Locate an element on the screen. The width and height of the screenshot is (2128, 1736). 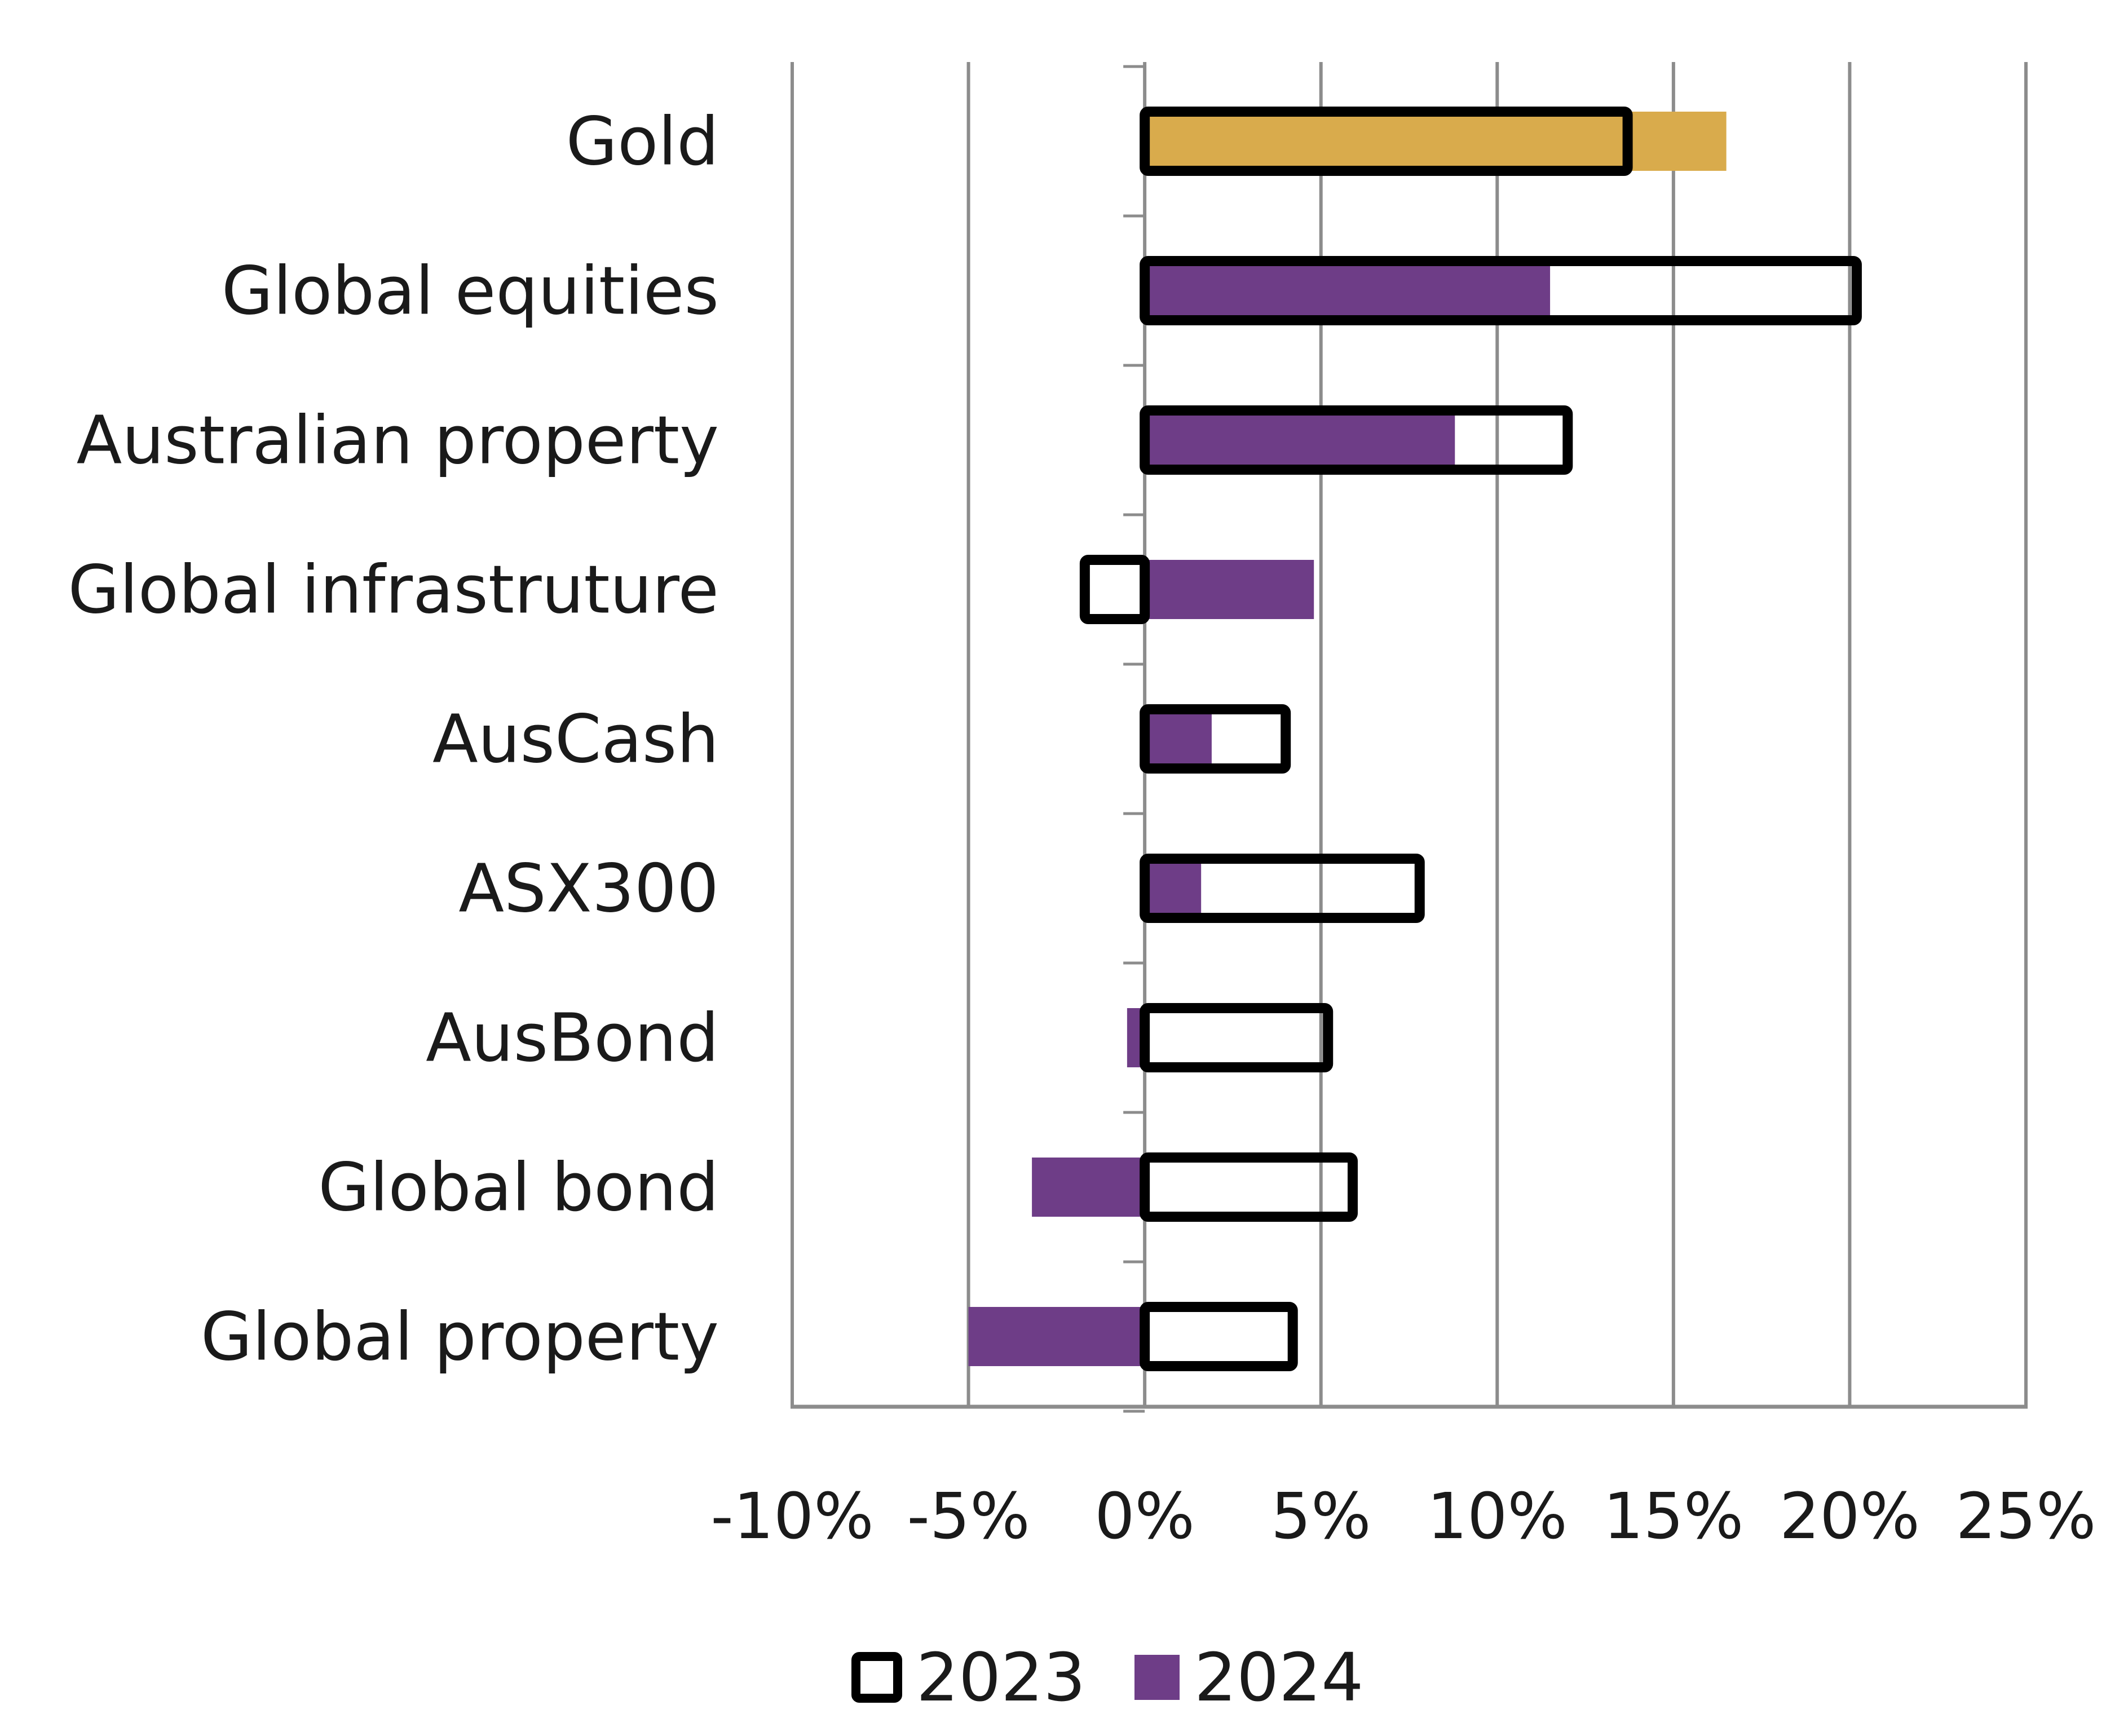
x-tick-label: 20% is located at coordinates (1850, 1516).